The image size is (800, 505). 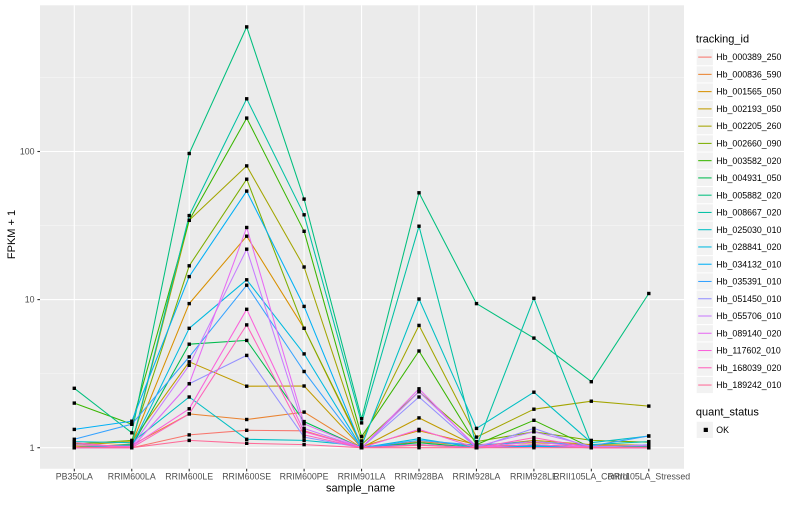 What do you see at coordinates (246, 477) in the screenshot?
I see `svg-text: RRIM600SE` at bounding box center [246, 477].